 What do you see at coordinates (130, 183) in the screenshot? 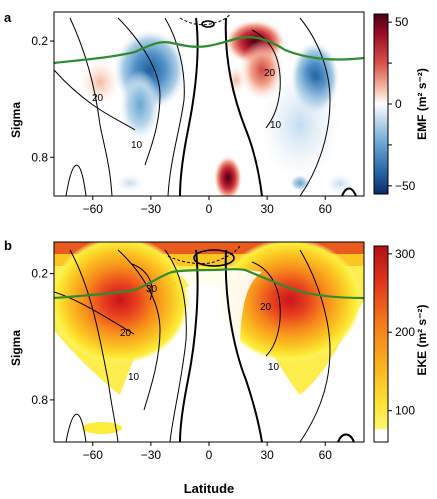
I see `emf-negative-sh-surface` at bounding box center [130, 183].